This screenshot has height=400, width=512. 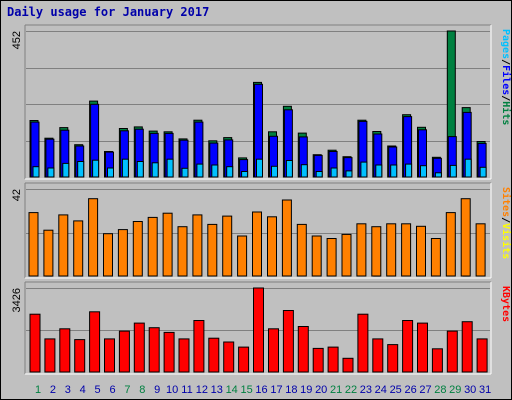 What do you see at coordinates (83, 390) in the screenshot?
I see `x-tick-label: 4` at bounding box center [83, 390].